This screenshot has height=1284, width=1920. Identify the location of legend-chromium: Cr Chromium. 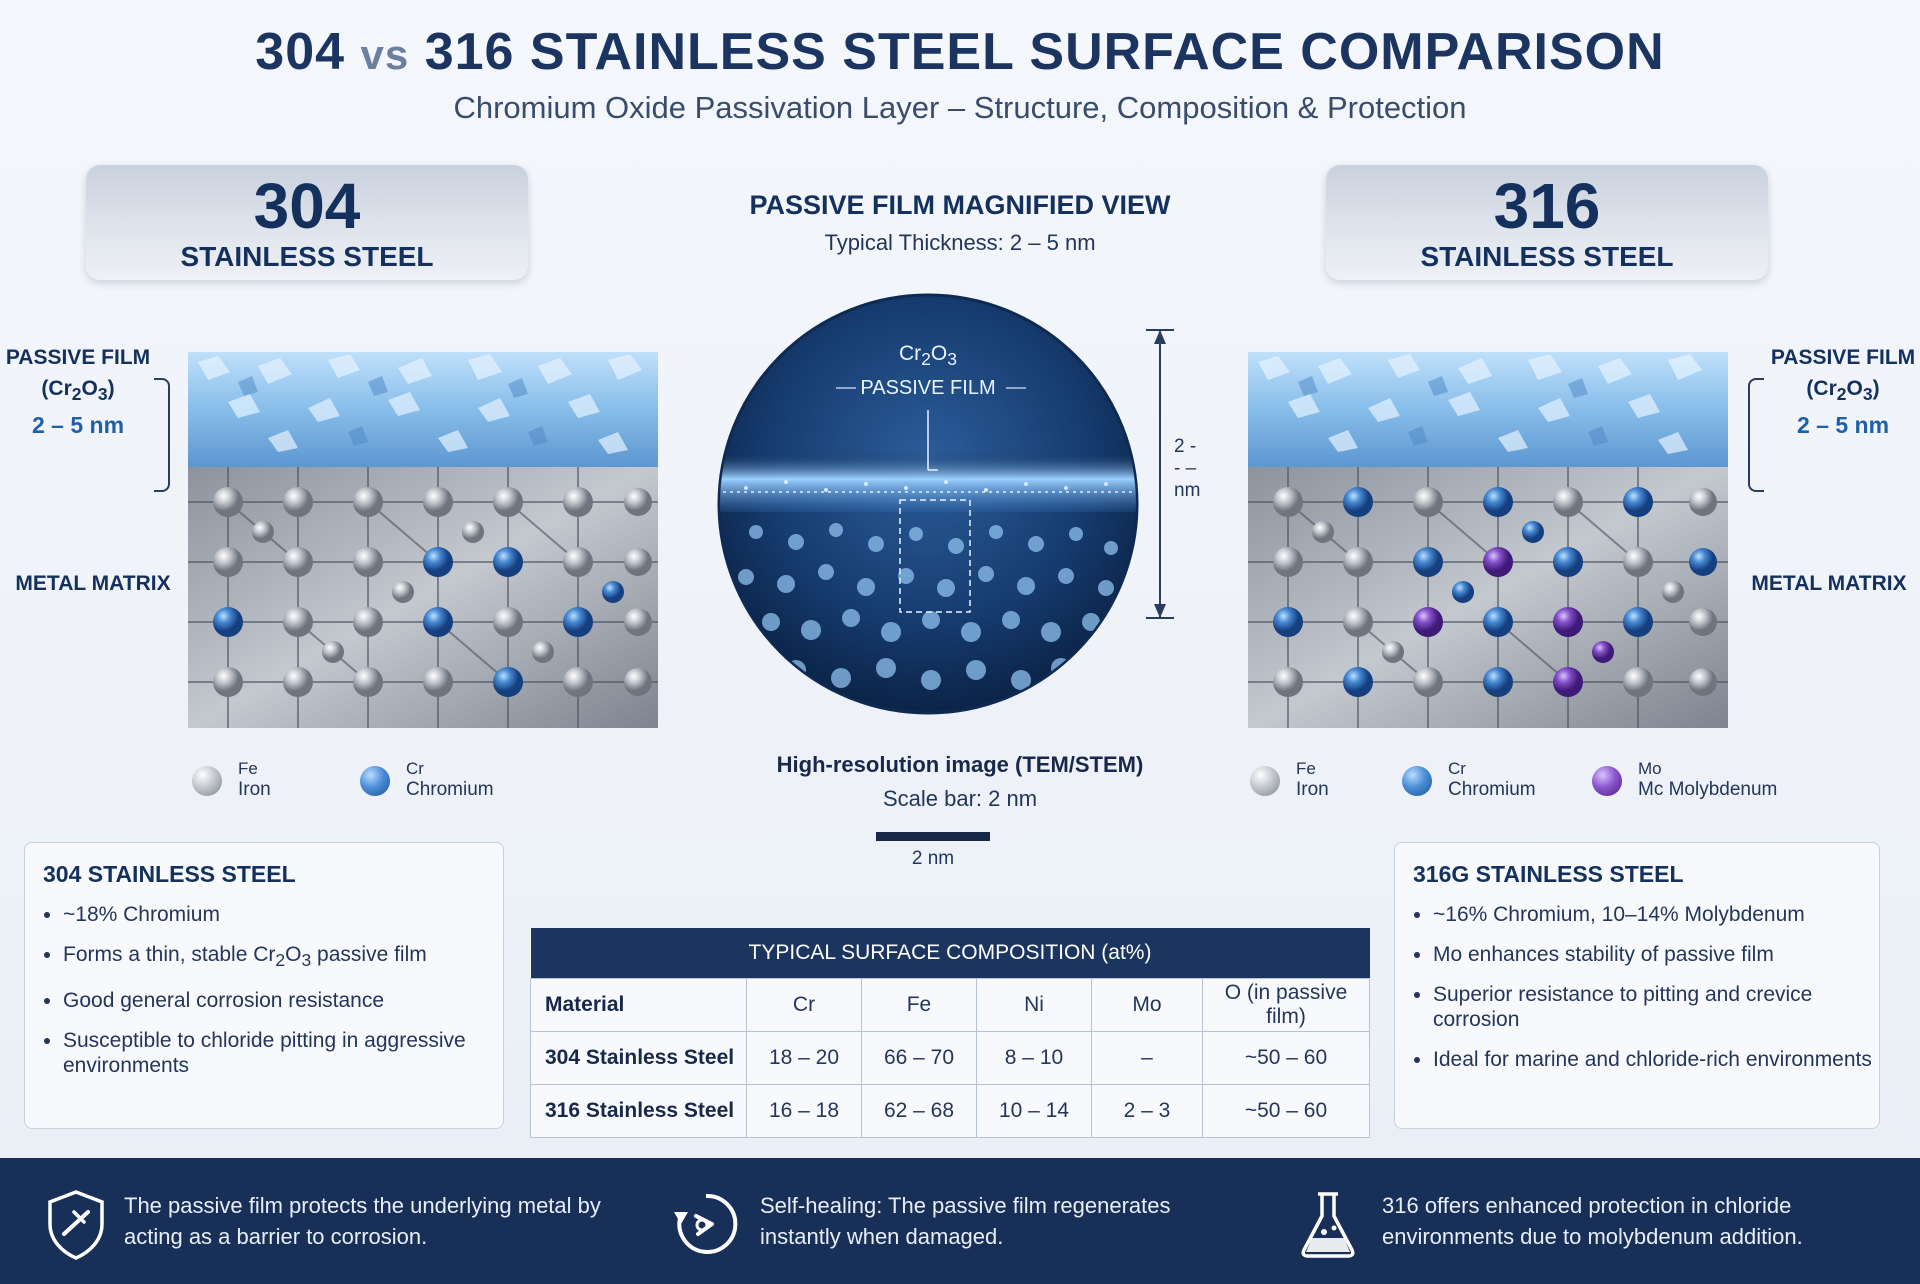
(450, 779).